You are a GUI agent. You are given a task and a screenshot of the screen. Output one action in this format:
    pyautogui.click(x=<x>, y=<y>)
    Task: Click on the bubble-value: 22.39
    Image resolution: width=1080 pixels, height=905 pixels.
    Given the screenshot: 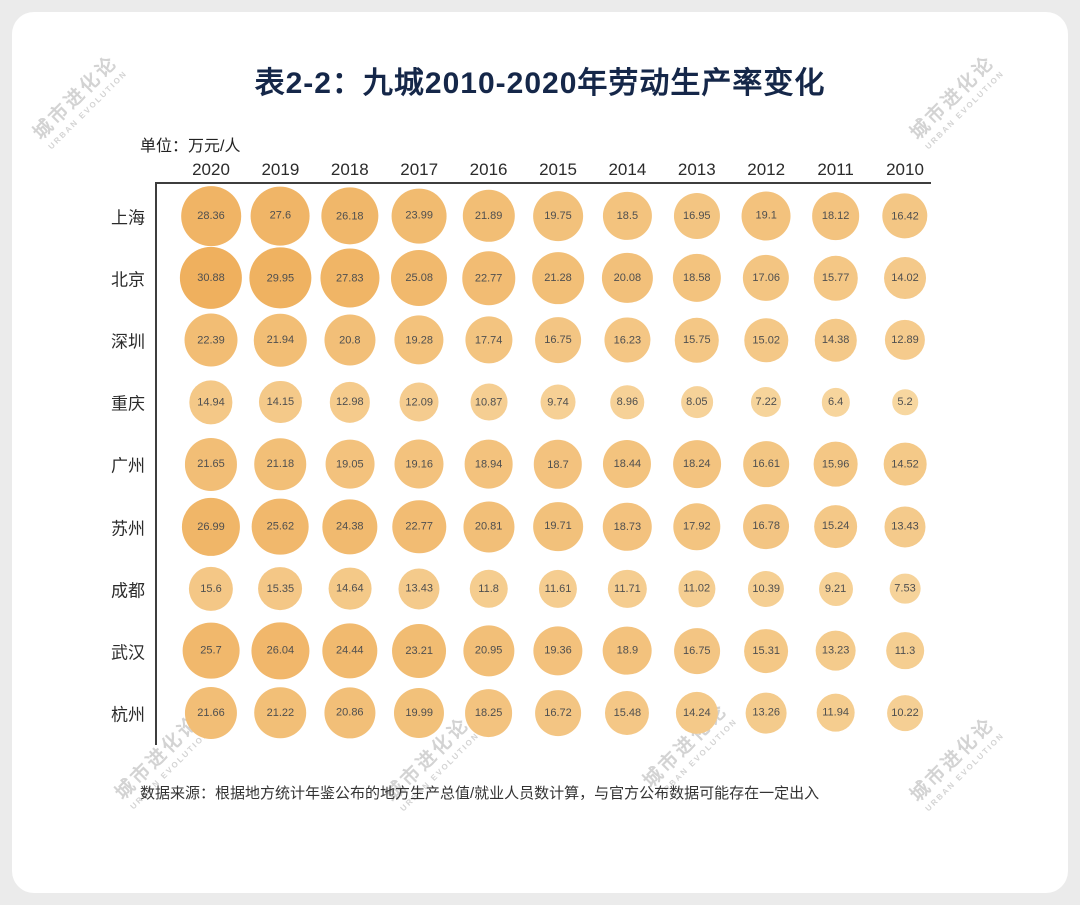 What is the action you would take?
    pyautogui.click(x=211, y=340)
    